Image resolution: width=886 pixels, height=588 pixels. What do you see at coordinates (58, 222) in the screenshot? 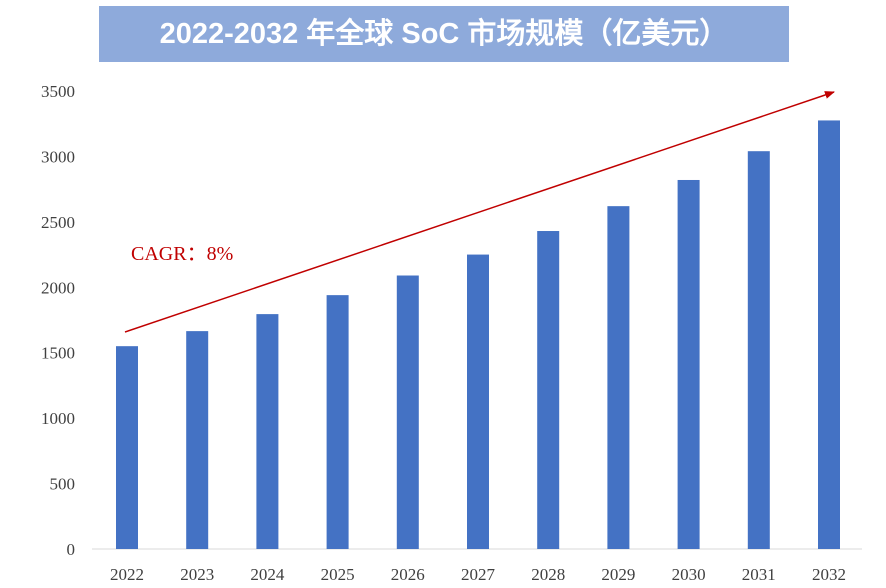
I see `y-tick-label: 2500` at bounding box center [58, 222].